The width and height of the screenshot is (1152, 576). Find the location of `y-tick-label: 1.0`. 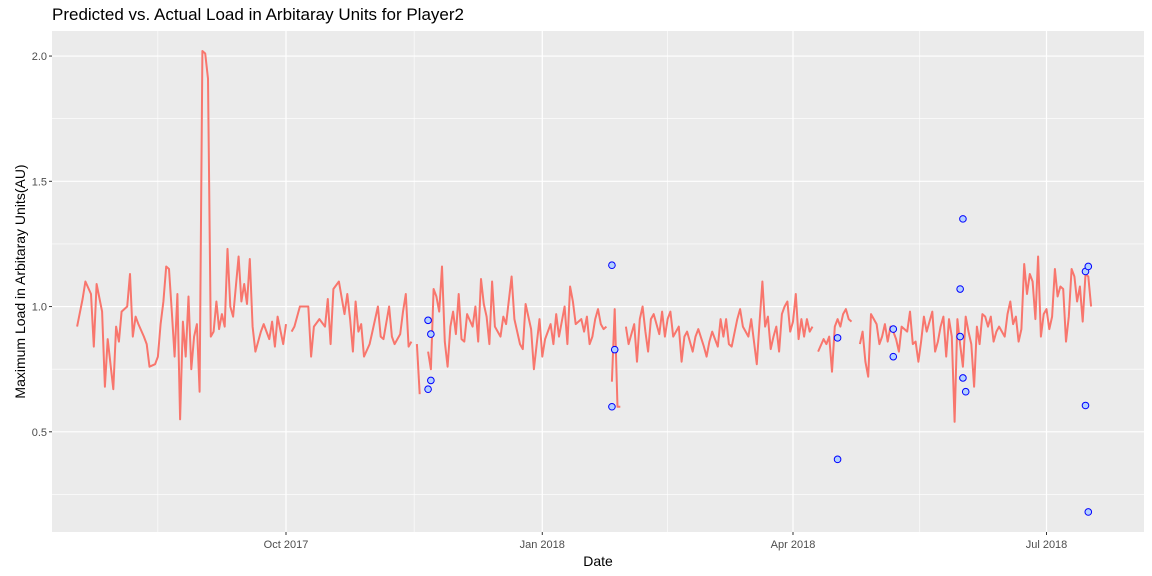

y-tick-label: 1.0 is located at coordinates (39, 308).